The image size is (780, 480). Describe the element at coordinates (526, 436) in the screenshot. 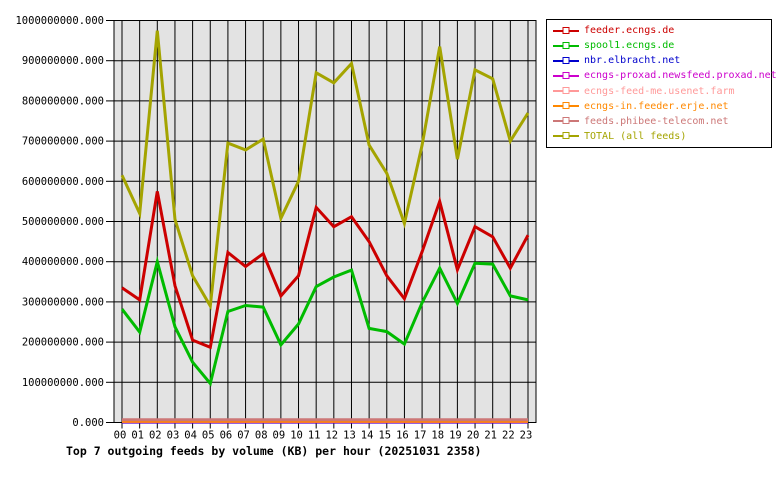

I see `x-tick-label: 23` at that location.